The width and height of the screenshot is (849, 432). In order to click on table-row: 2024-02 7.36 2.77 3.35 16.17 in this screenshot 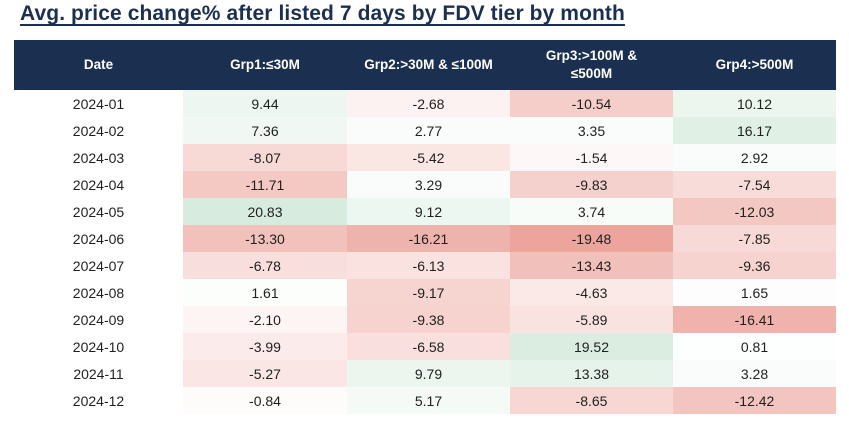, I will do `click(425, 130)`.